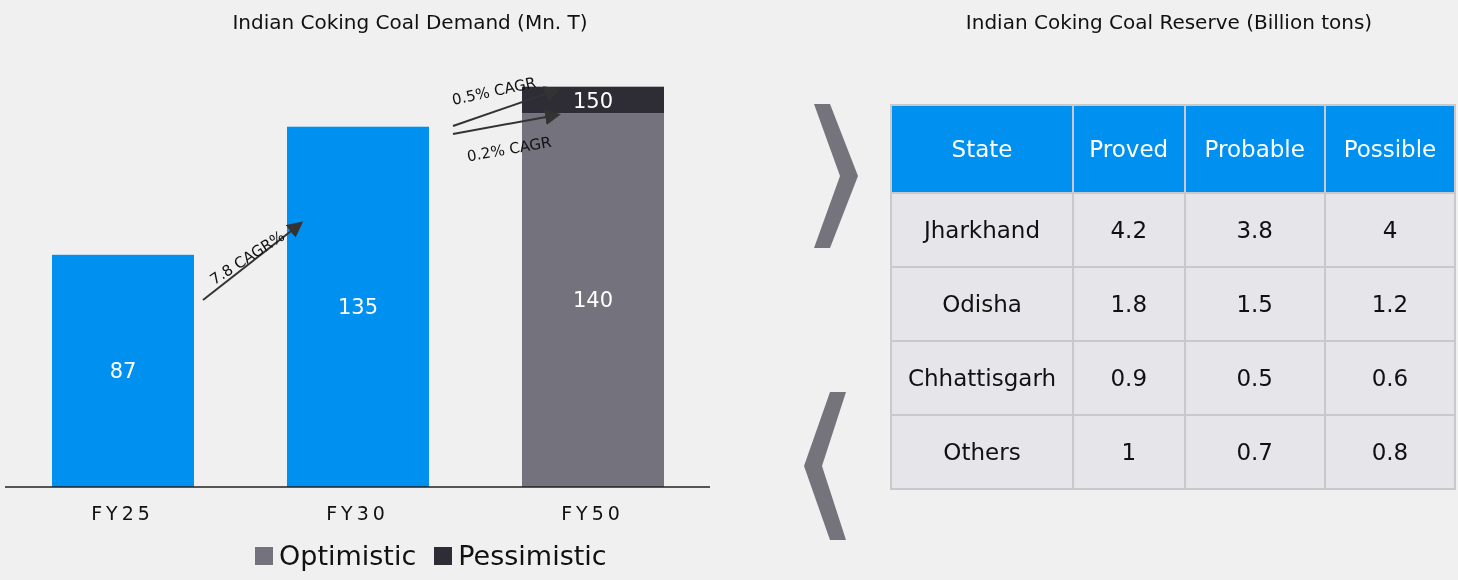  Describe the element at coordinates (509, 149) in the screenshot. I see `annotation: 0.2% CAGR` at that location.